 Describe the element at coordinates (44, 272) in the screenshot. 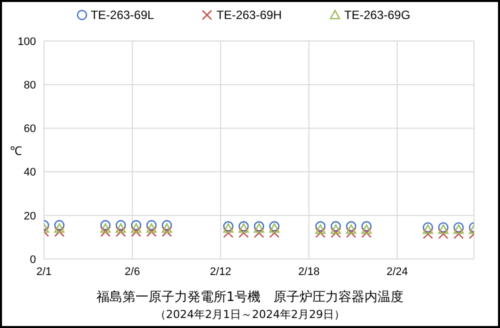

I see `x-tick-label: 2/1` at that location.